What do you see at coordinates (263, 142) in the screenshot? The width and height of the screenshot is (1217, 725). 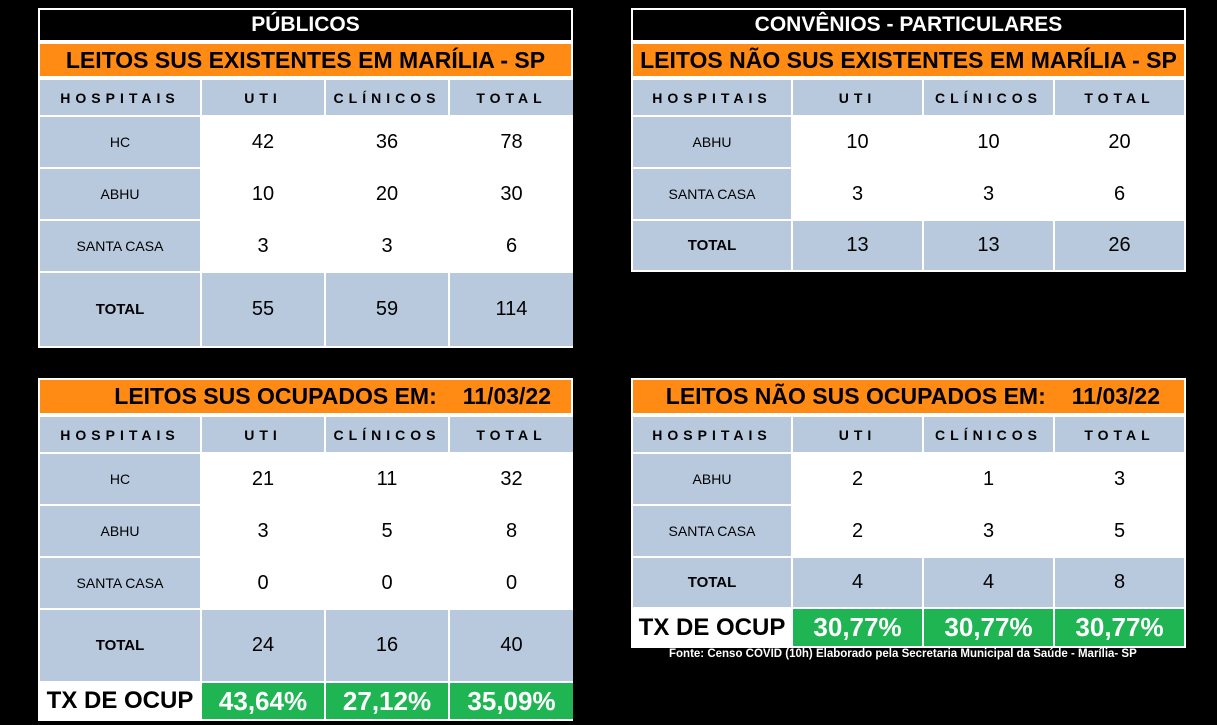 I see `uti-value: 42` at bounding box center [263, 142].